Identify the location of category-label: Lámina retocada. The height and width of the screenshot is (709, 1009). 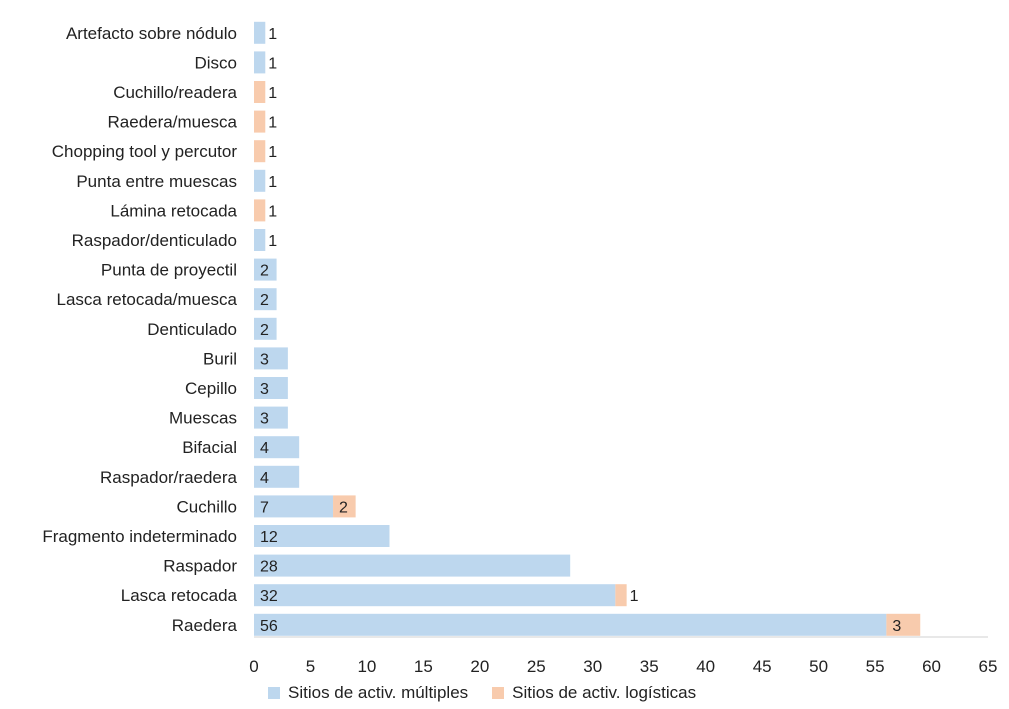
(173, 210).